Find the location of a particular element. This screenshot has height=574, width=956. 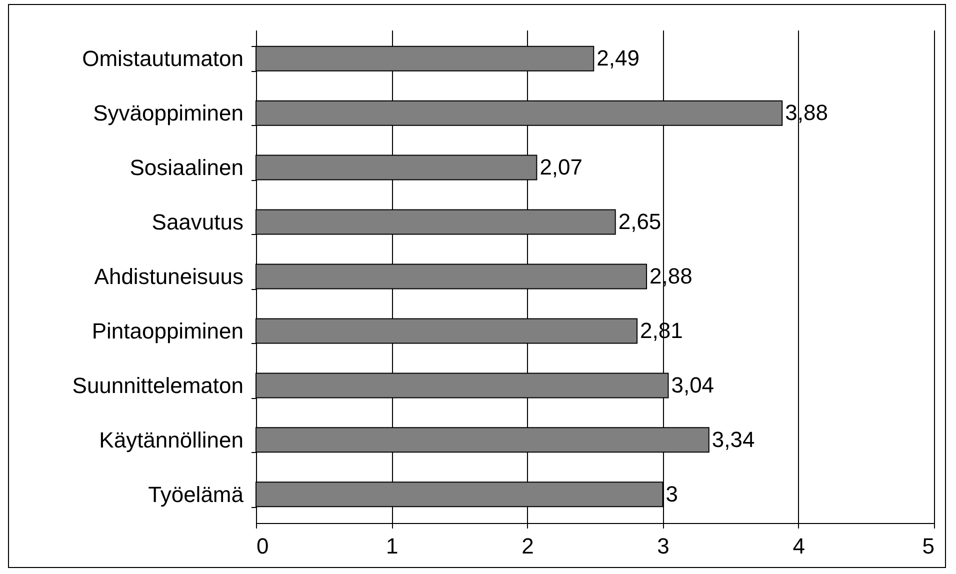

y-tick-label: Saavutus is located at coordinates (198, 222).